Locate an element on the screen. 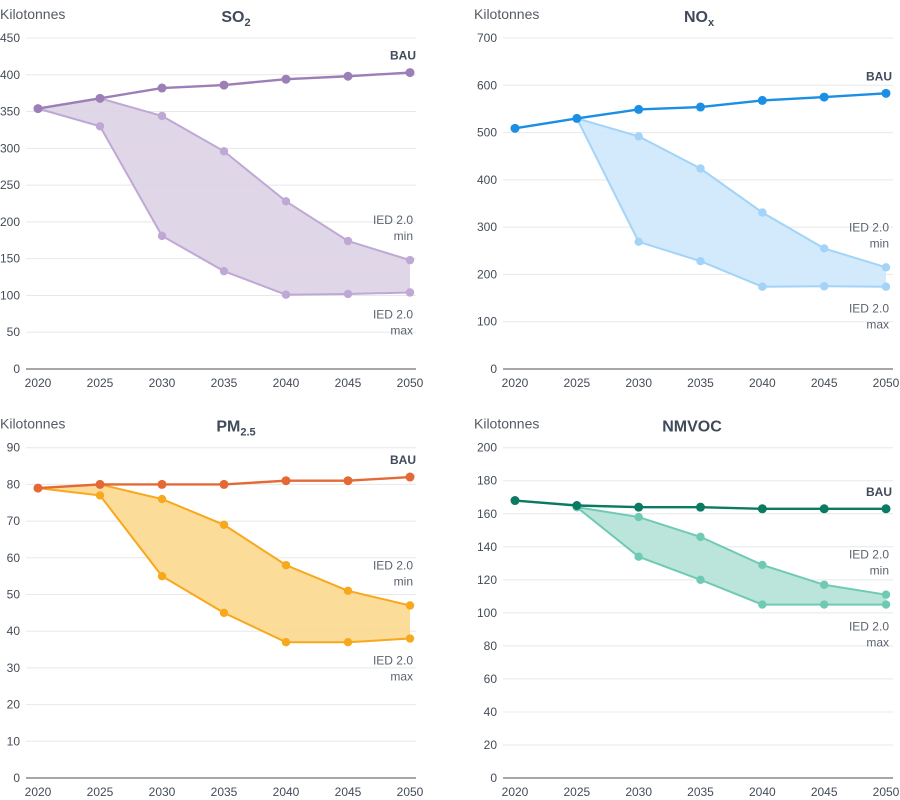 This screenshot has height=800, width=900. chart-title: PM2.5 is located at coordinates (235, 429).